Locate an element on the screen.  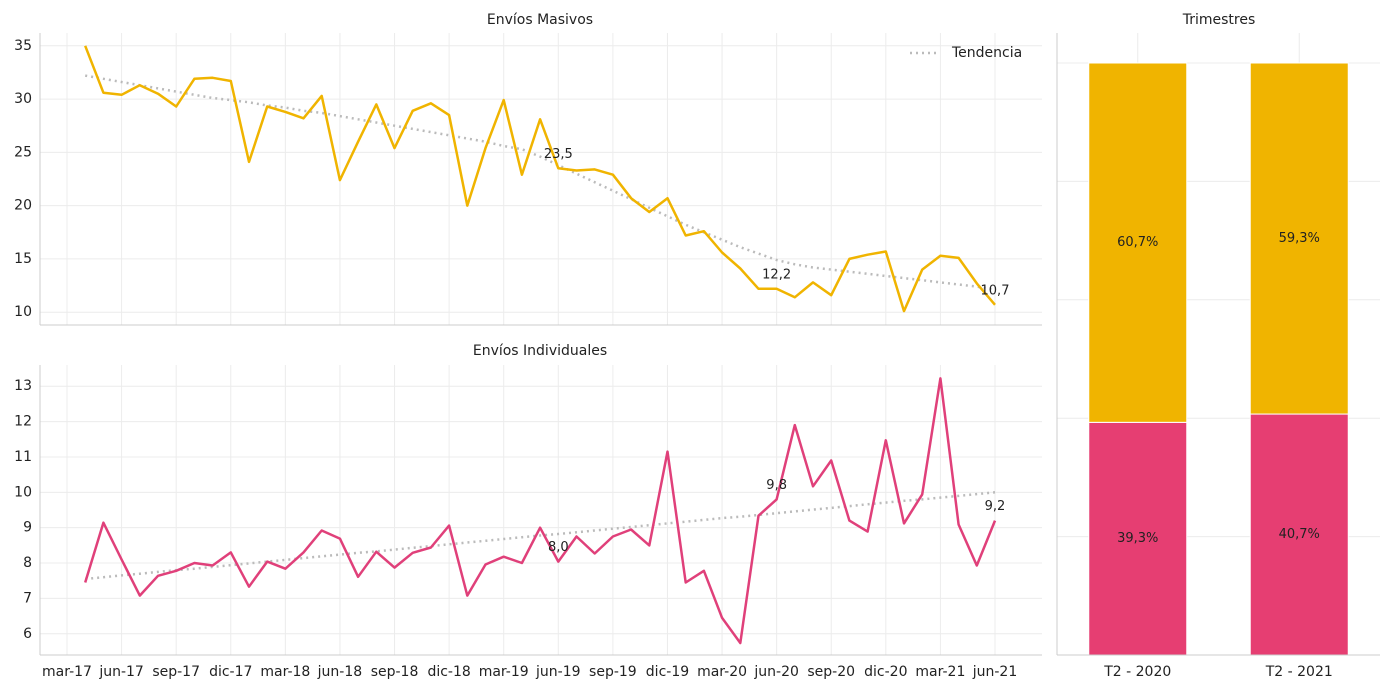
x-tick-label: dic-20 is located at coordinates (885, 672).